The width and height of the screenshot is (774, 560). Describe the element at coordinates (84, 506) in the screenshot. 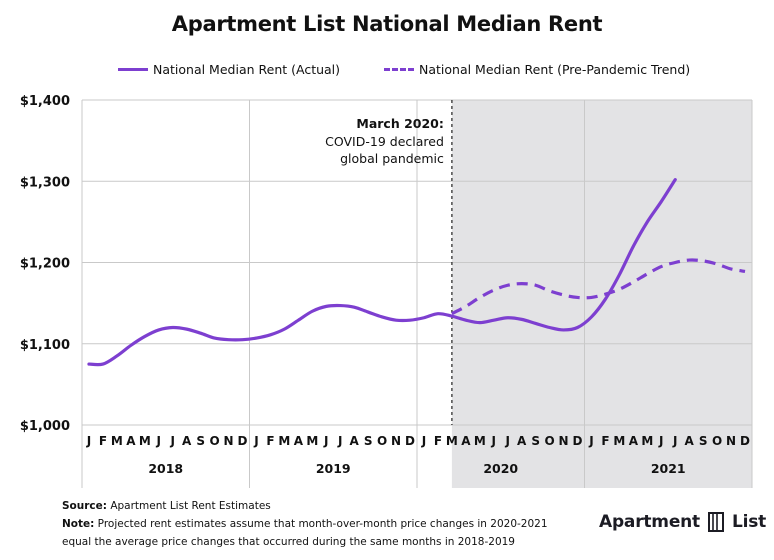

I see `source-label: Source:` at that location.